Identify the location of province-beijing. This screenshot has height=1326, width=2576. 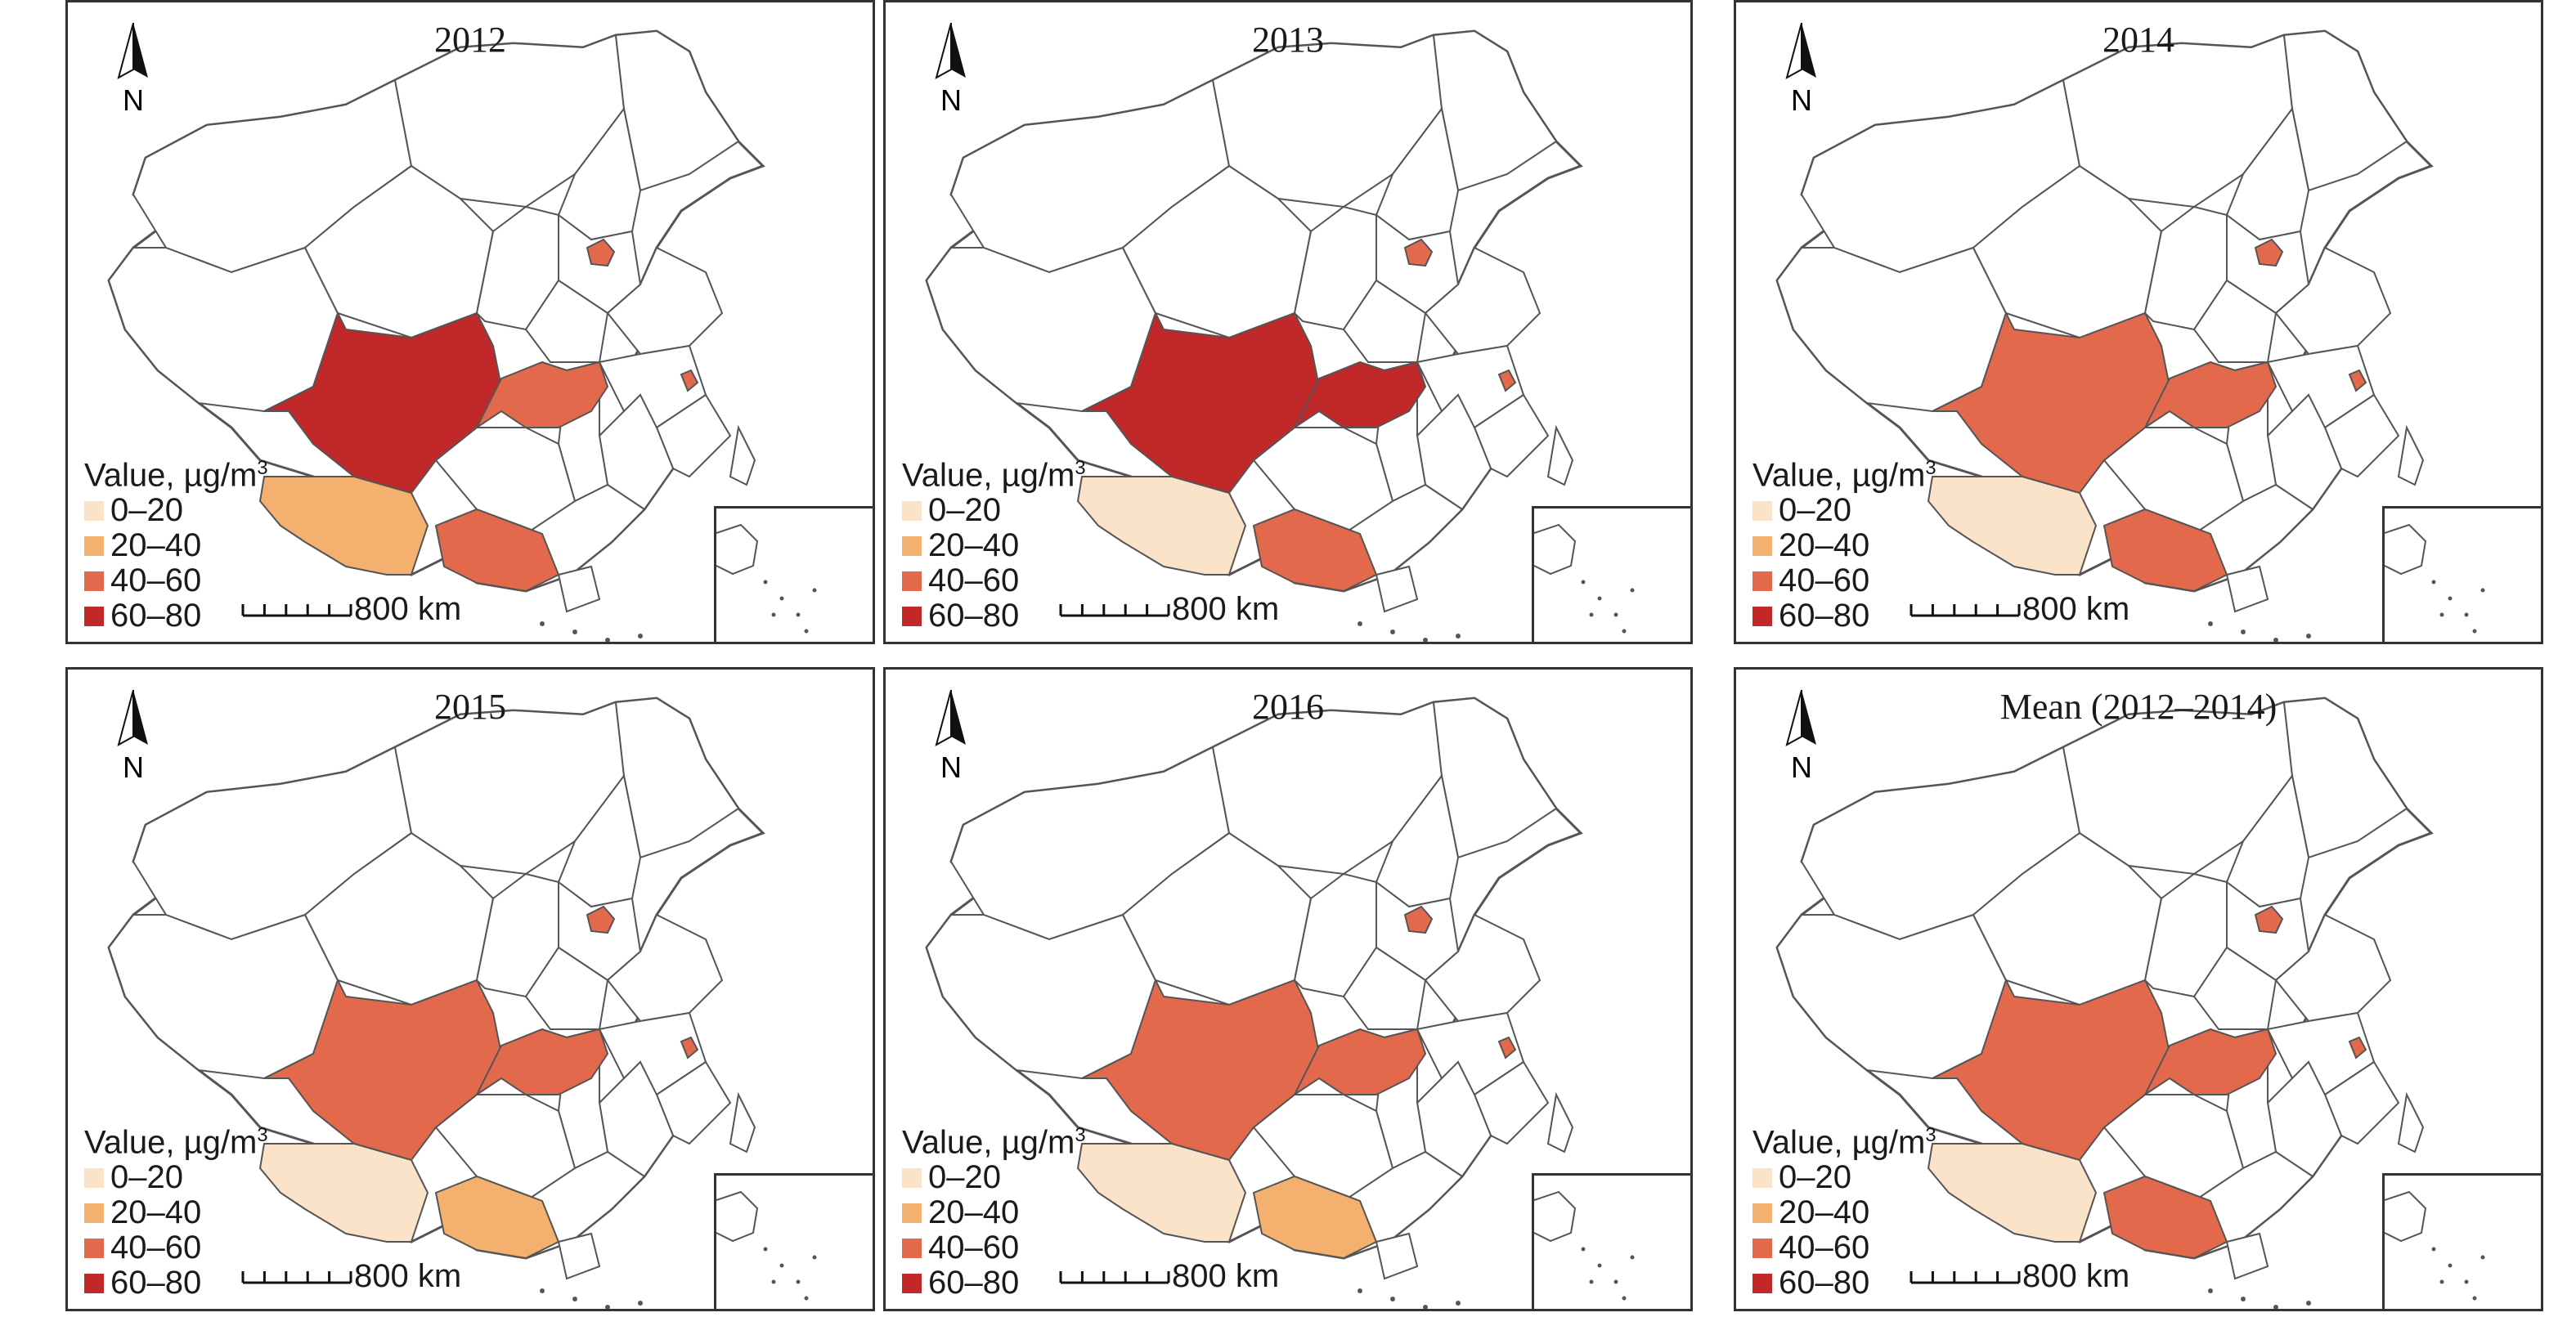
(601, 919).